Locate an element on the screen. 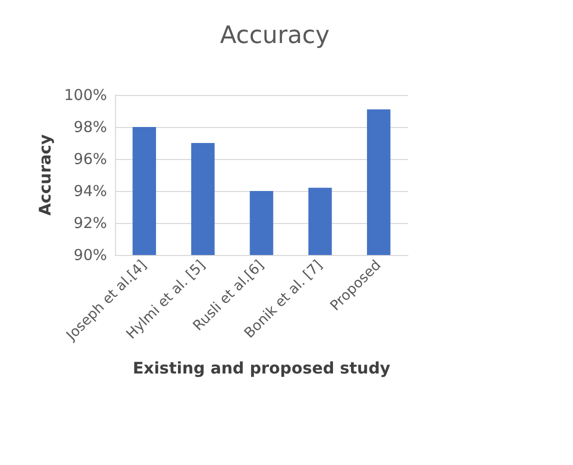 The height and width of the screenshot is (465, 573). y-tick-label: 100% is located at coordinates (85, 95).